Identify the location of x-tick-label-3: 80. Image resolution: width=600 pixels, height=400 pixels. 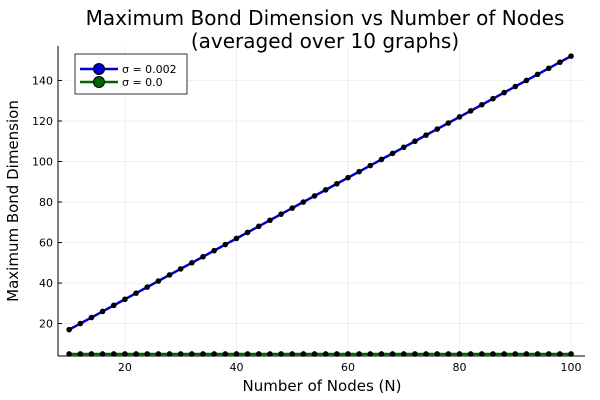
(460, 367).